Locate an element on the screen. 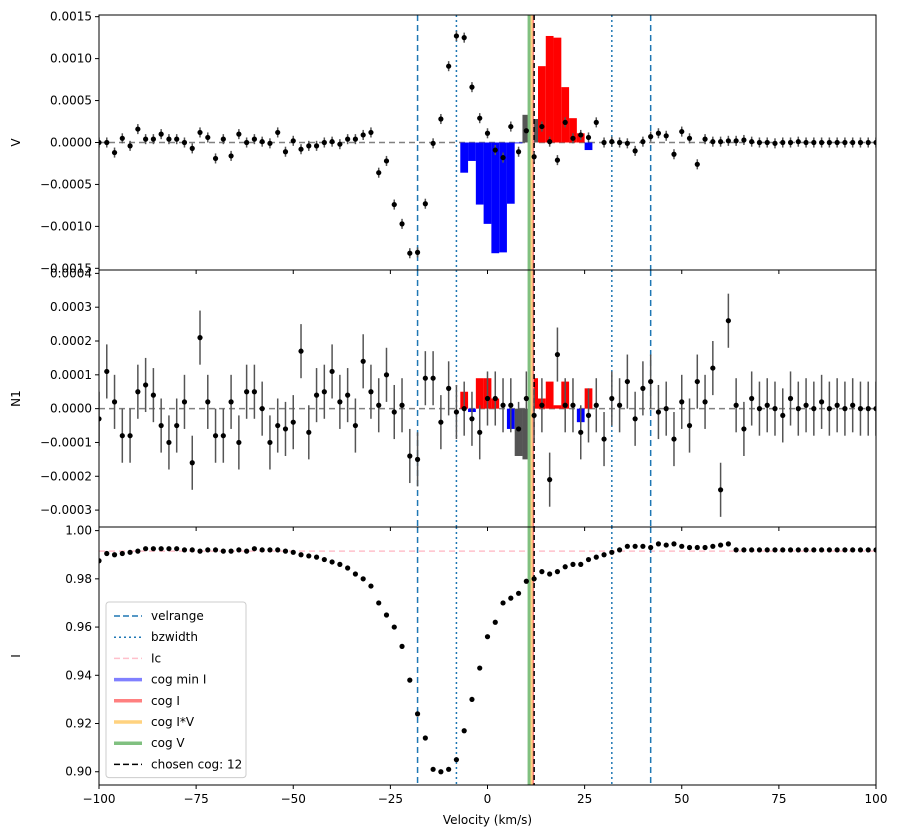  y-tick-label: 0.0005 is located at coordinates (71, 101).